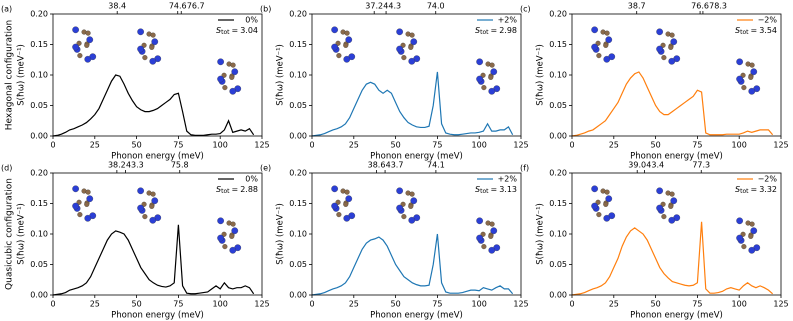 This screenshot has height=321, width=793. I want to click on panel-label: (d), so click(6, 168).